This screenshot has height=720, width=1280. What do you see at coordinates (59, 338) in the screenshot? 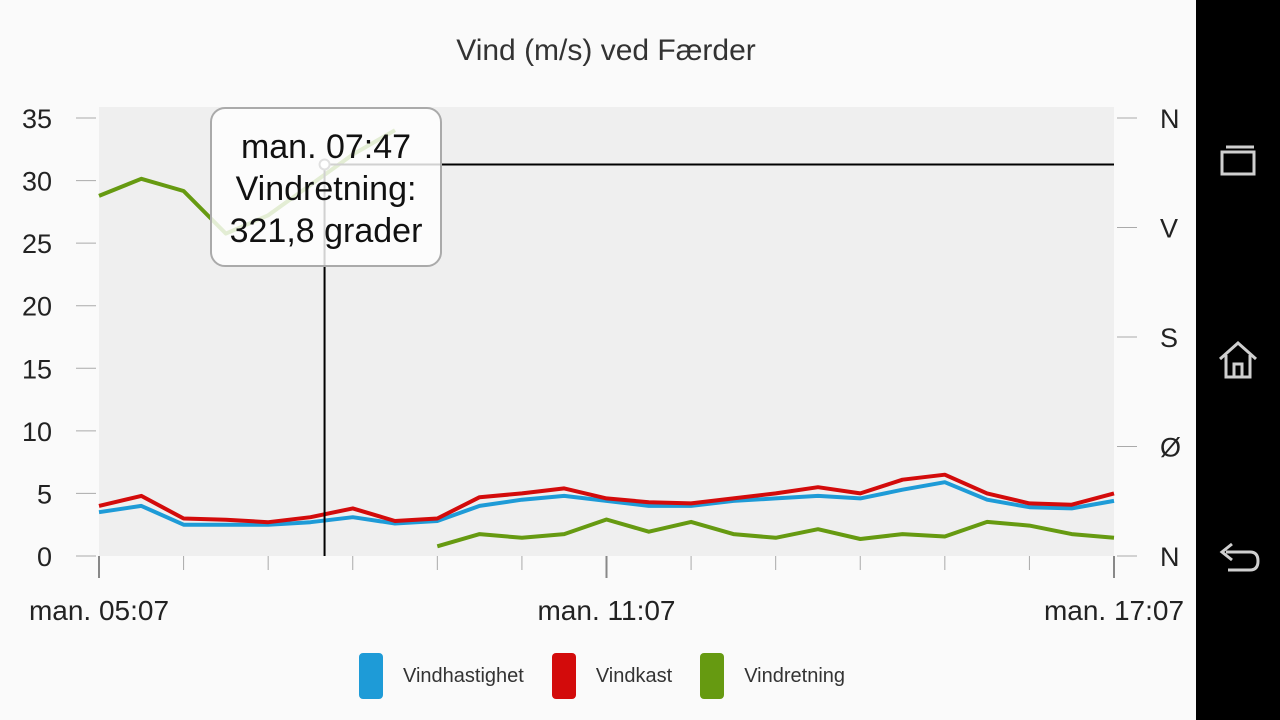
I see `y-axis-left: 35 30 25 20 15 10 5 0` at bounding box center [59, 338].